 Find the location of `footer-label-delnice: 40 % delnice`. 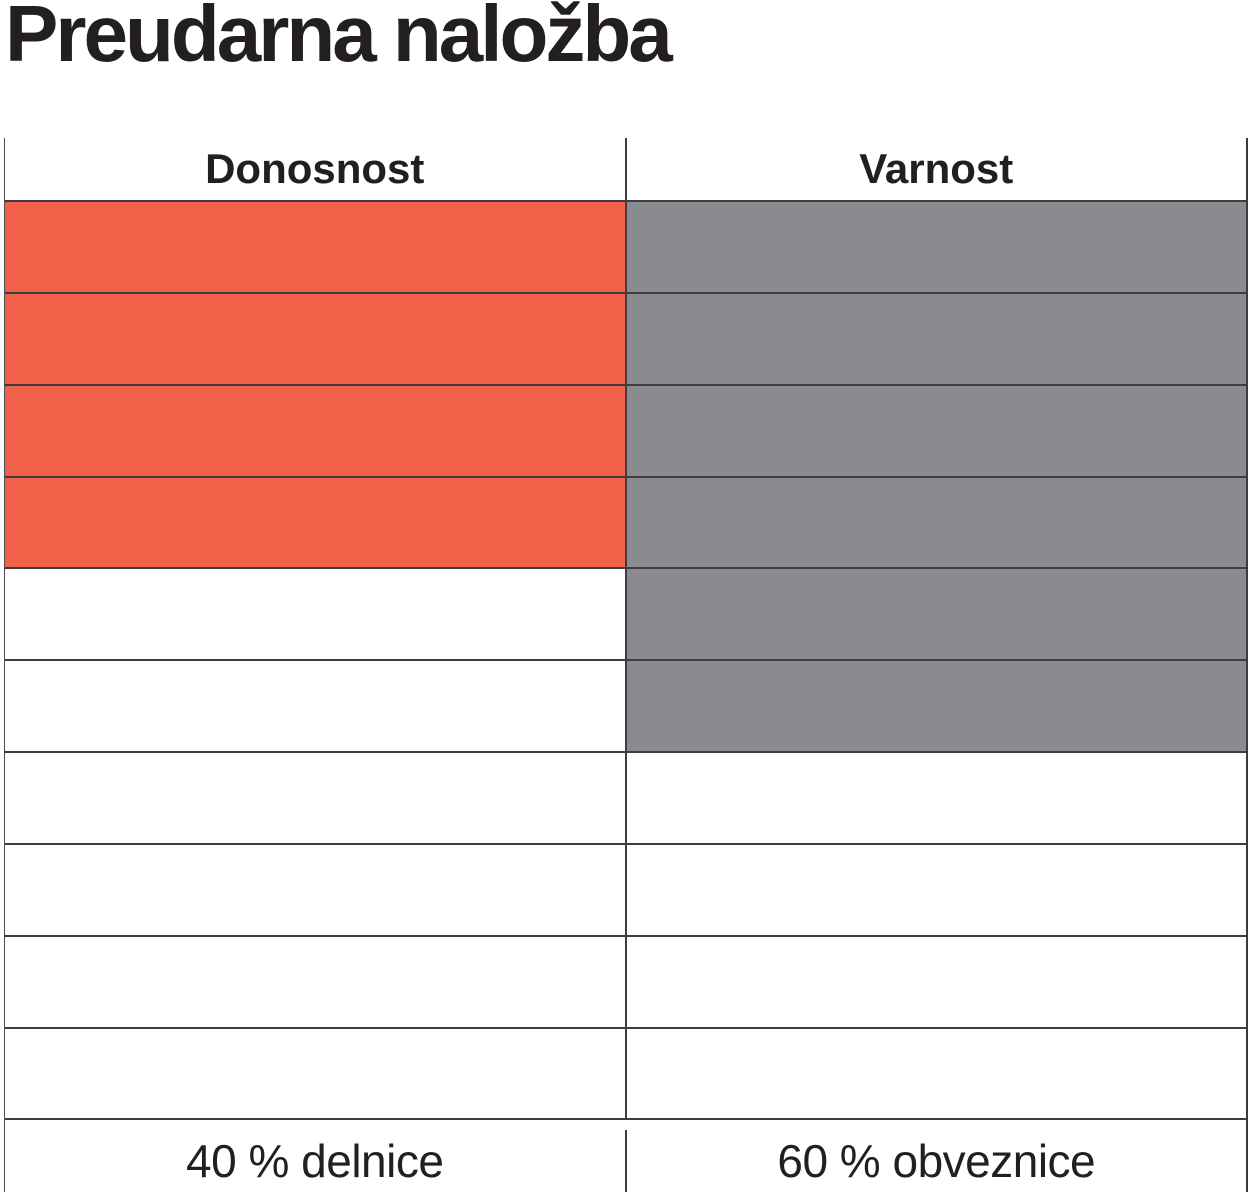

footer-label-delnice: 40 % delnice is located at coordinates (316, 1161).